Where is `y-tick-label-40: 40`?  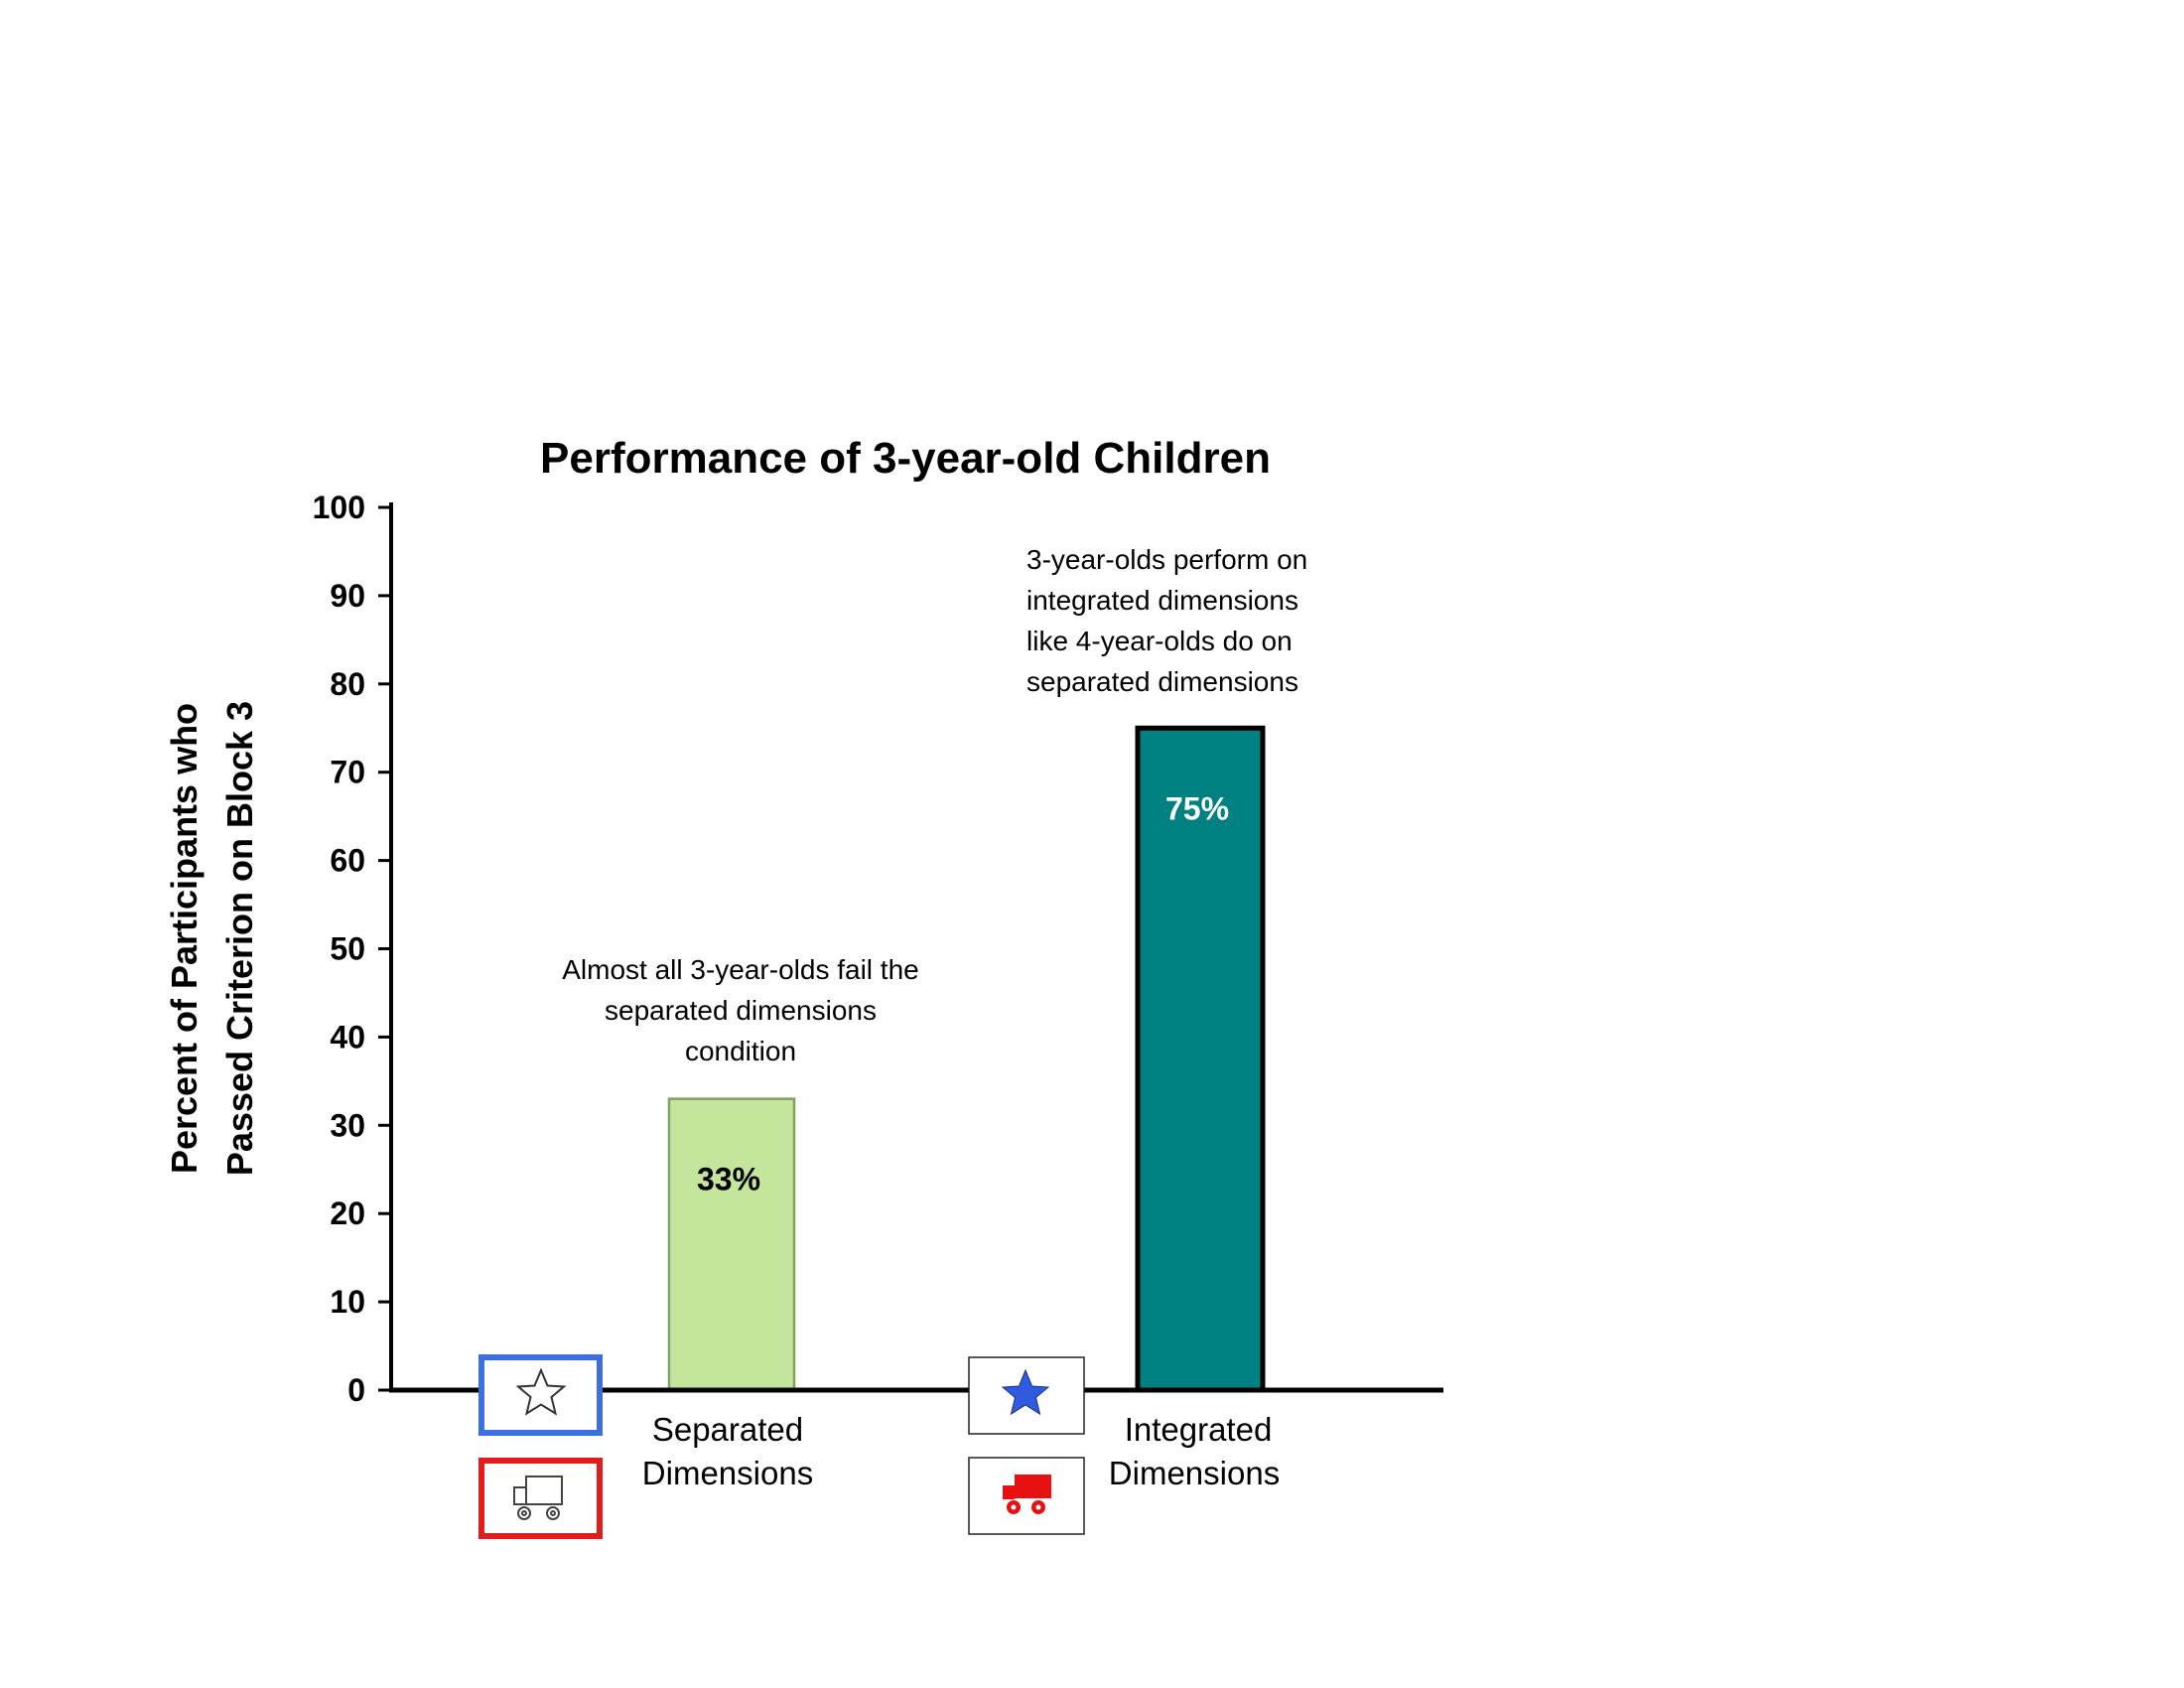
y-tick-label-40: 40 is located at coordinates (347, 1037).